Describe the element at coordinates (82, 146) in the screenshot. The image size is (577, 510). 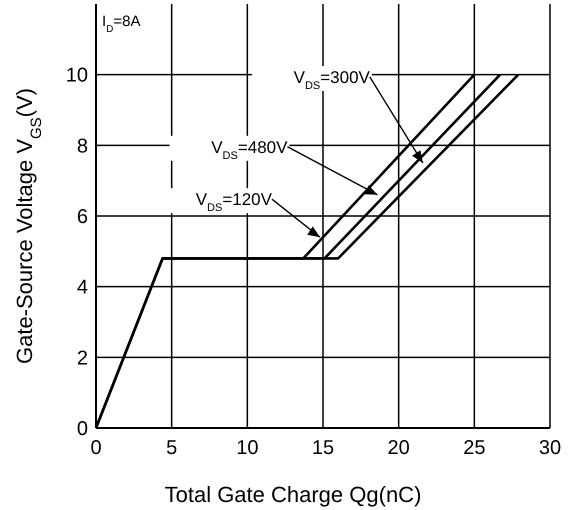
I see `y-tick-label: 8` at that location.